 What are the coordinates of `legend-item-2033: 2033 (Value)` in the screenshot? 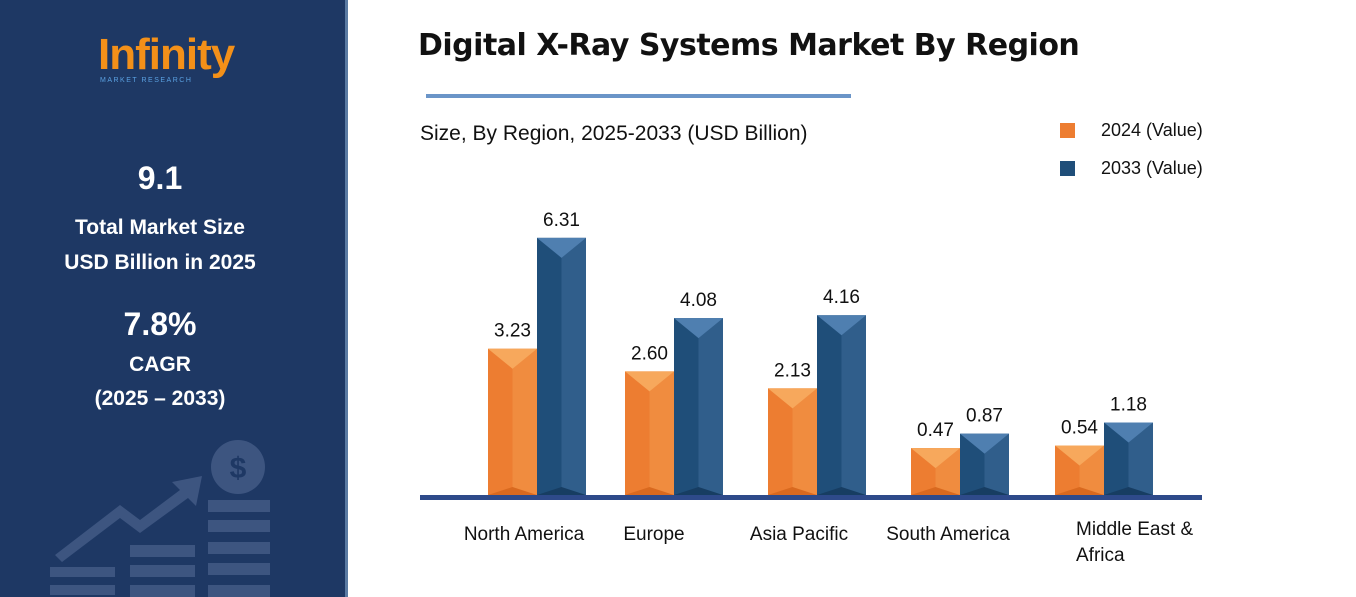 It's located at (1131, 168).